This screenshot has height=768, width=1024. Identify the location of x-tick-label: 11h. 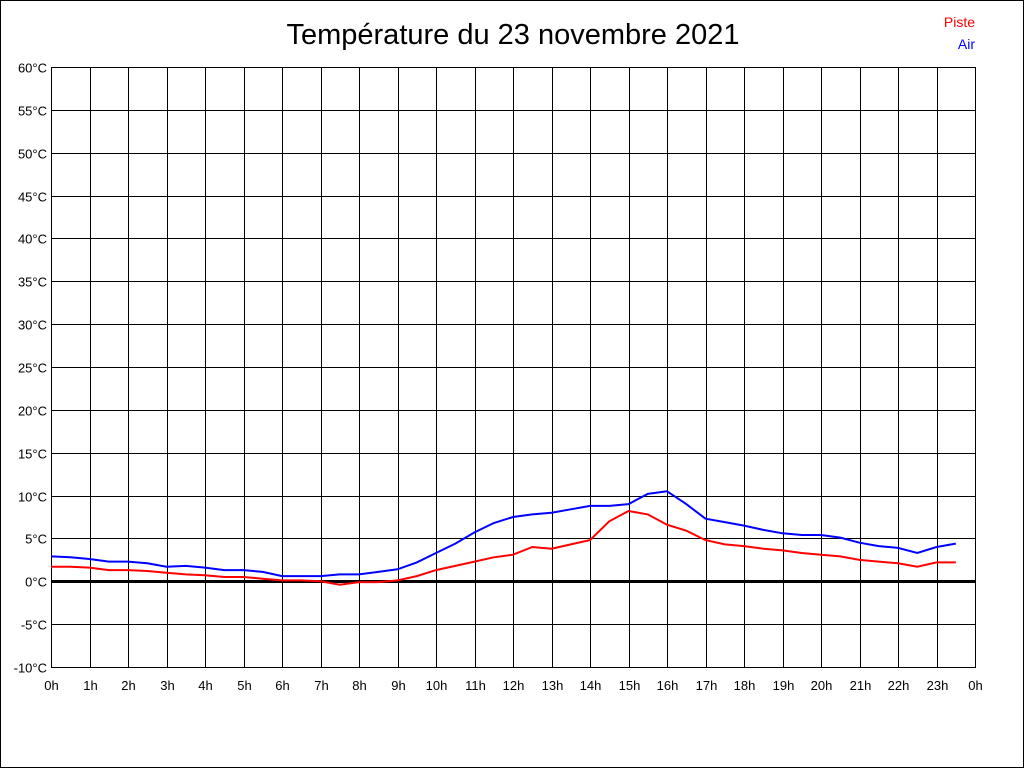
(475, 685).